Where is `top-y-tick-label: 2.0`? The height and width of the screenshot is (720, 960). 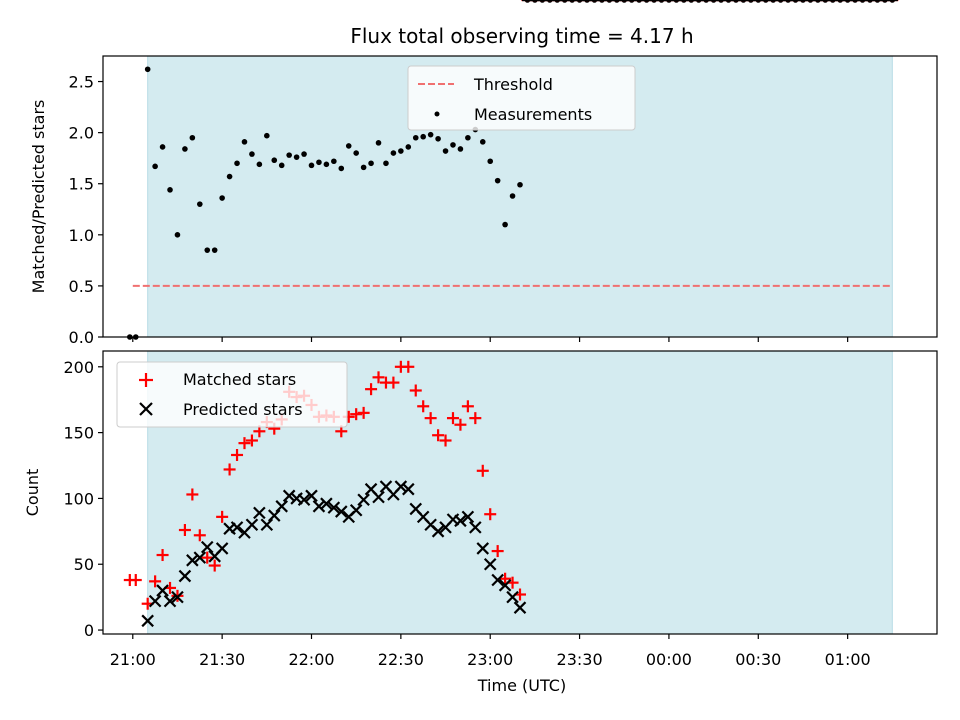
top-y-tick-label: 2.0 is located at coordinates (81, 133).